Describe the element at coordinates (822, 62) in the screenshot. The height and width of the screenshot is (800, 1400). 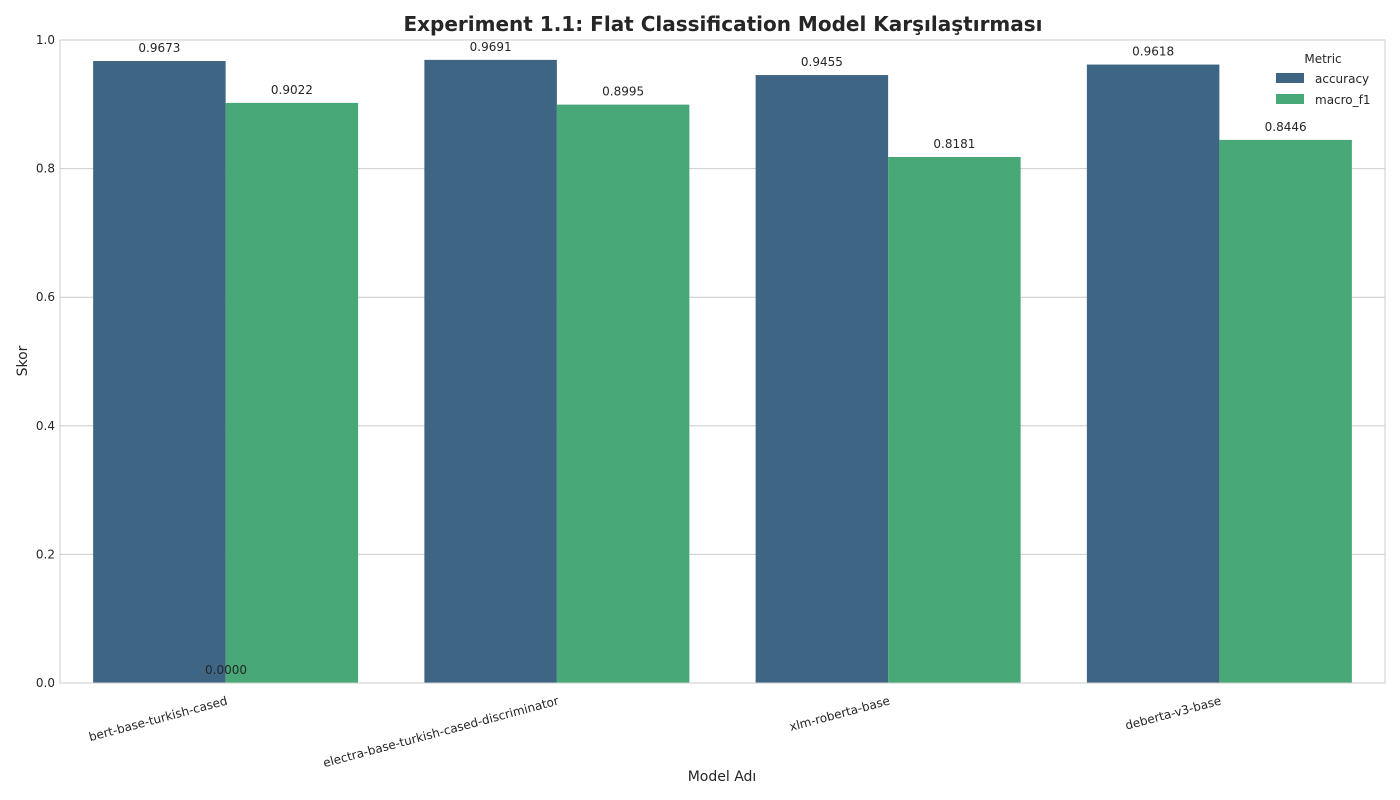
I see `data-label: 0.9455` at that location.